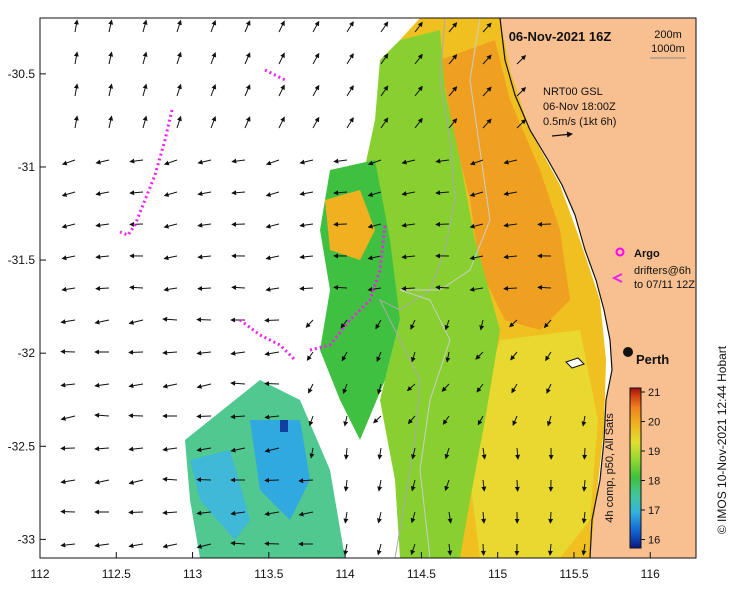 The height and width of the screenshot is (597, 739). Describe the element at coordinates (652, 359) in the screenshot. I see `perth-label: Perth` at that location.